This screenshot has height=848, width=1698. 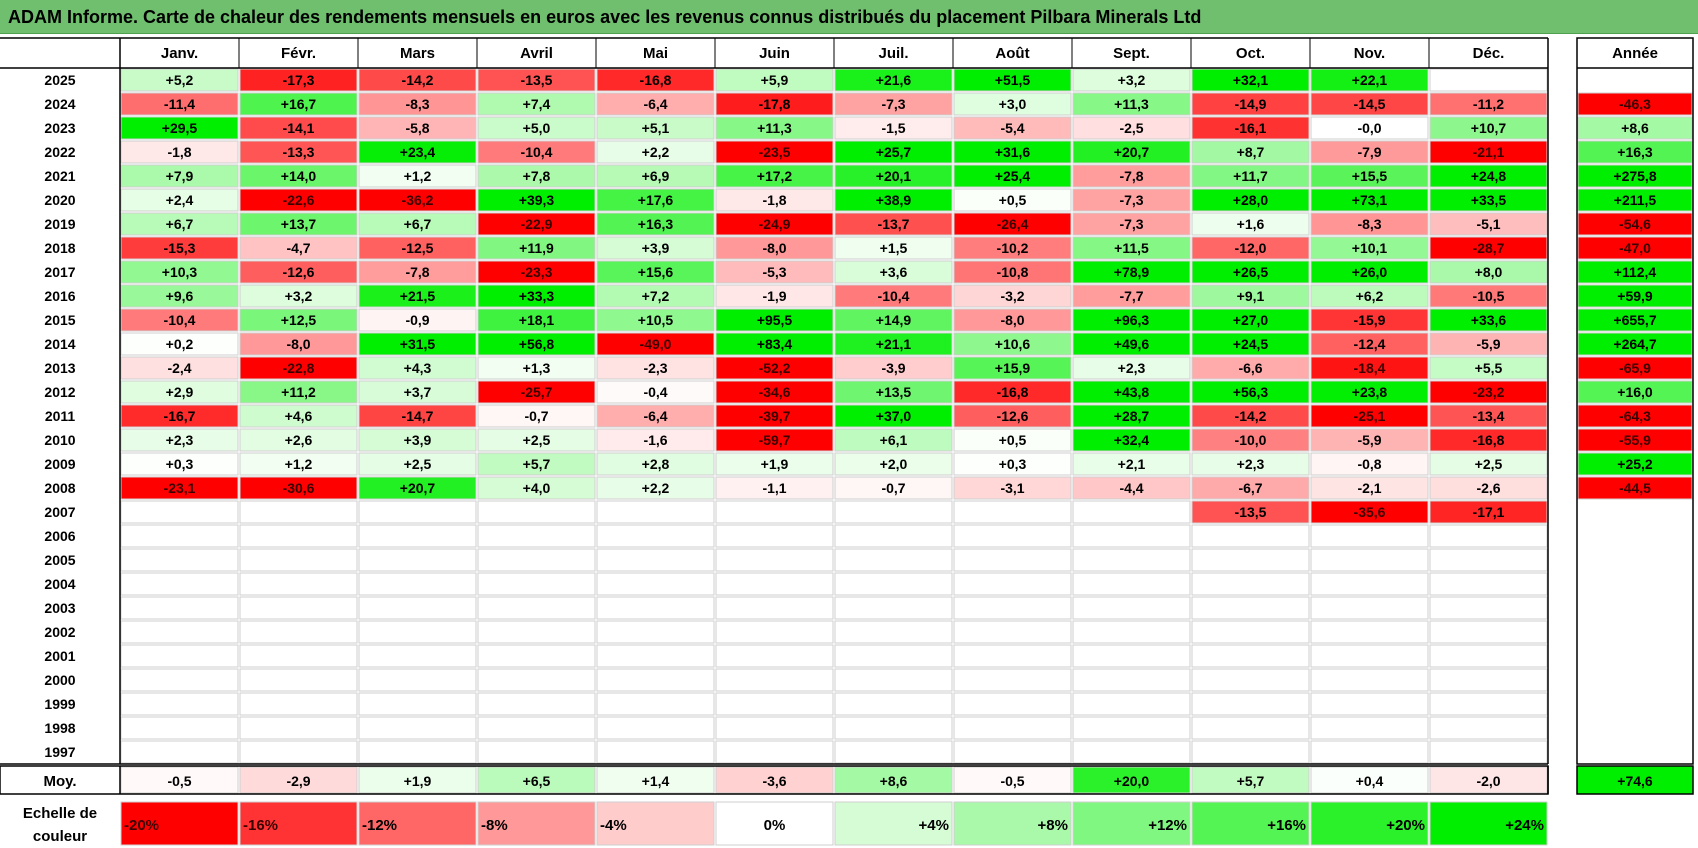 I want to click on scale-stop-label: +24%, so click(x=1524, y=825).